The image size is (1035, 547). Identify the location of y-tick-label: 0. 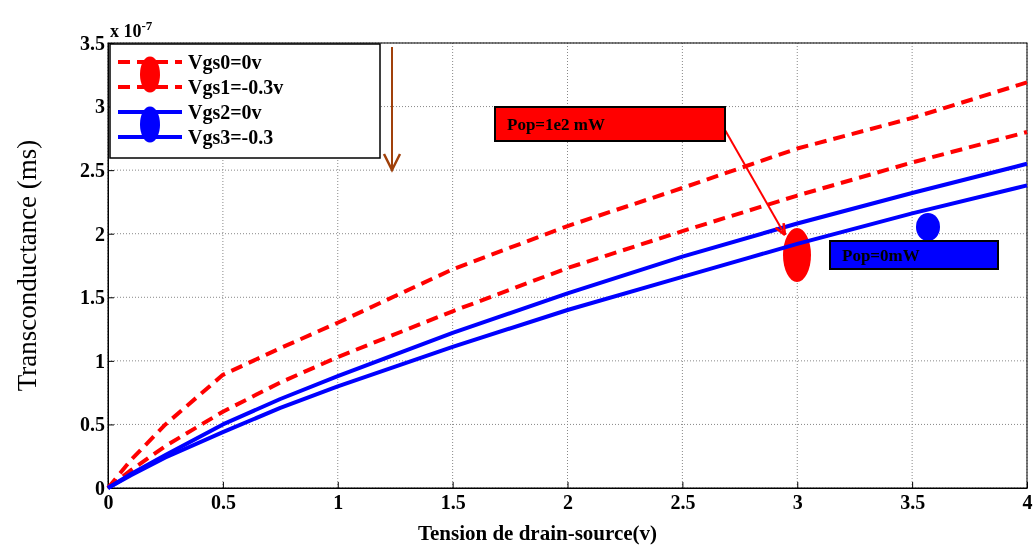
(100, 487).